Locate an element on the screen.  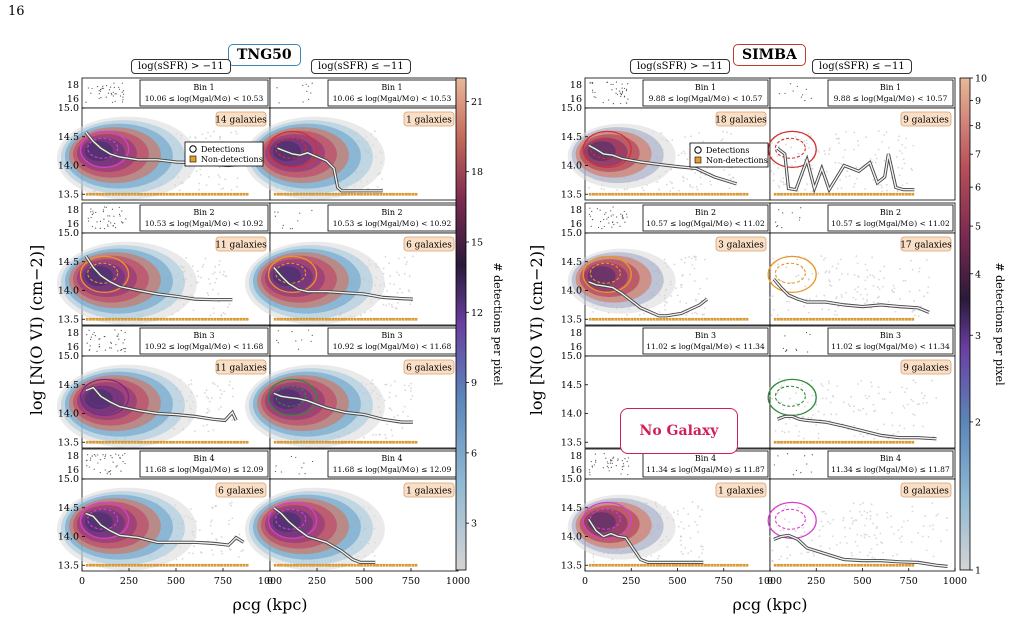
y-tick-label: 15.0 is located at coordinates (68, 108).